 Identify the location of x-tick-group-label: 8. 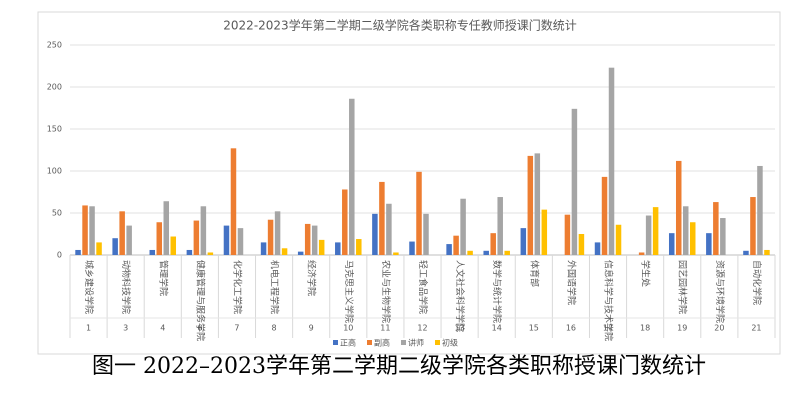
(274, 328).